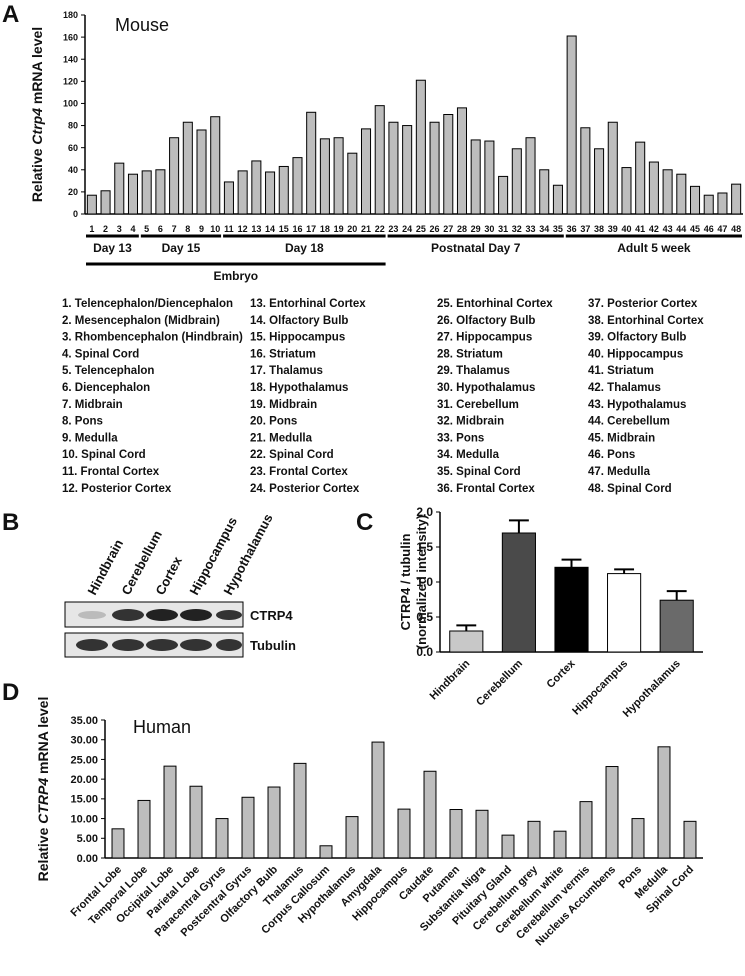 Image resolution: width=745 pixels, height=976 pixels. What do you see at coordinates (421, 229) in the screenshot?
I see `x-tick-label: 25` at bounding box center [421, 229].